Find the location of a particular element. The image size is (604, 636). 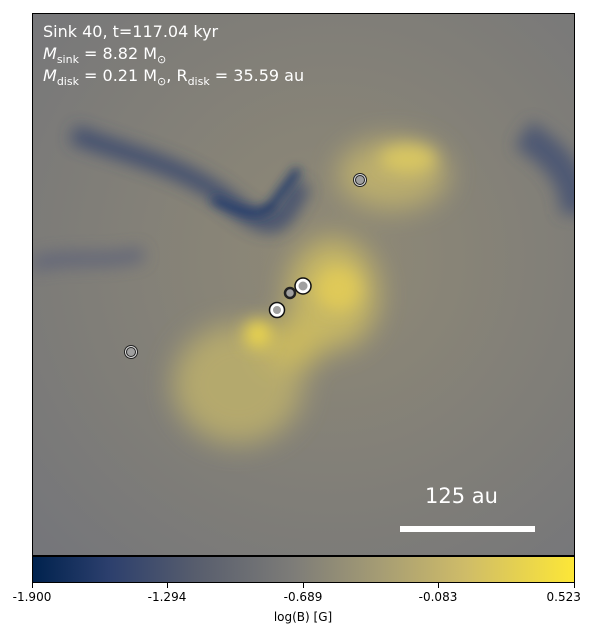

colorbar-tick-label: -0.083 is located at coordinates (438, 597).